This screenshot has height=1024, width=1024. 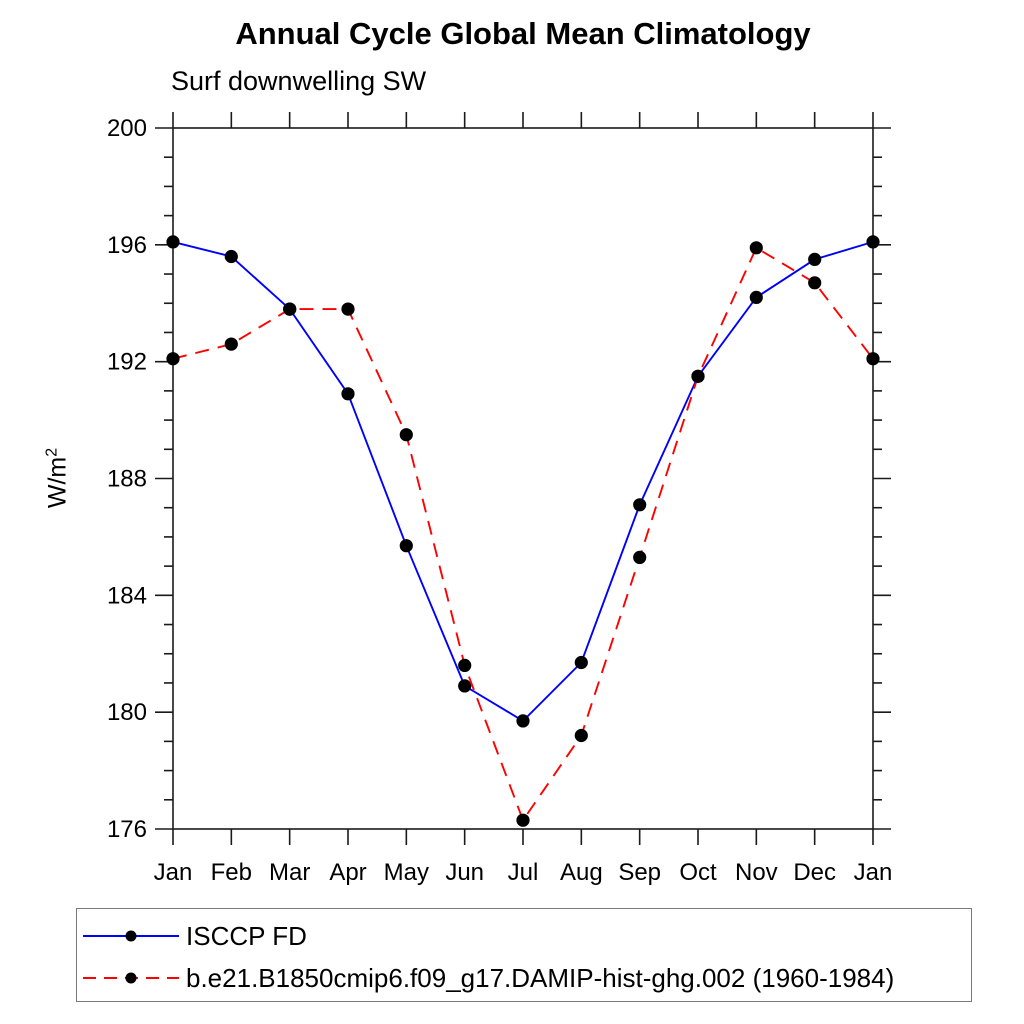 I want to click on x-tick-label: Aug, so click(x=581, y=872).